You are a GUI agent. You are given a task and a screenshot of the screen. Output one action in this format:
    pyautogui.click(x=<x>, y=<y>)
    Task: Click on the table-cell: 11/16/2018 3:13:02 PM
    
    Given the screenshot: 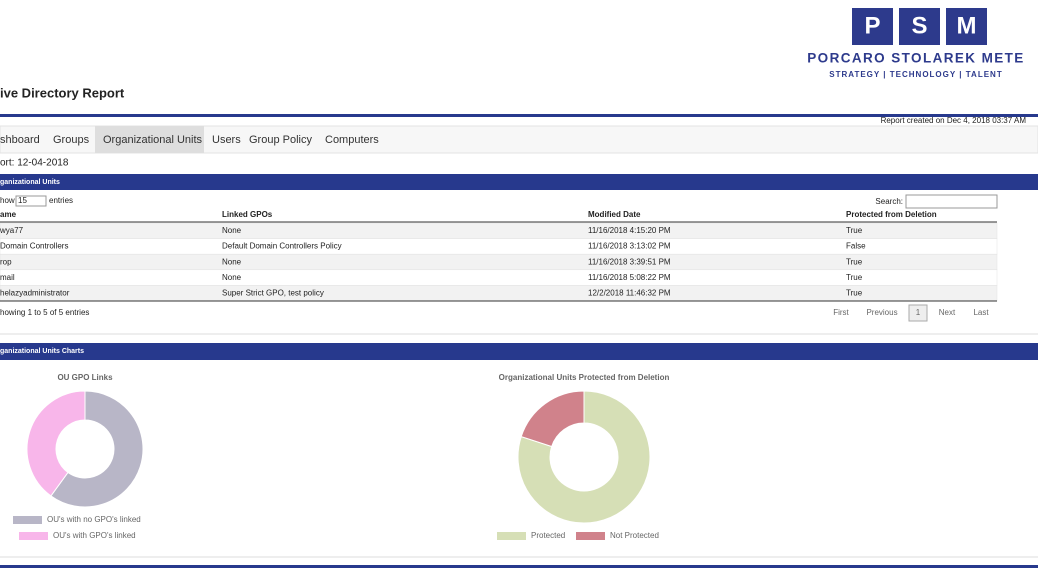 What is the action you would take?
    pyautogui.click(x=629, y=246)
    